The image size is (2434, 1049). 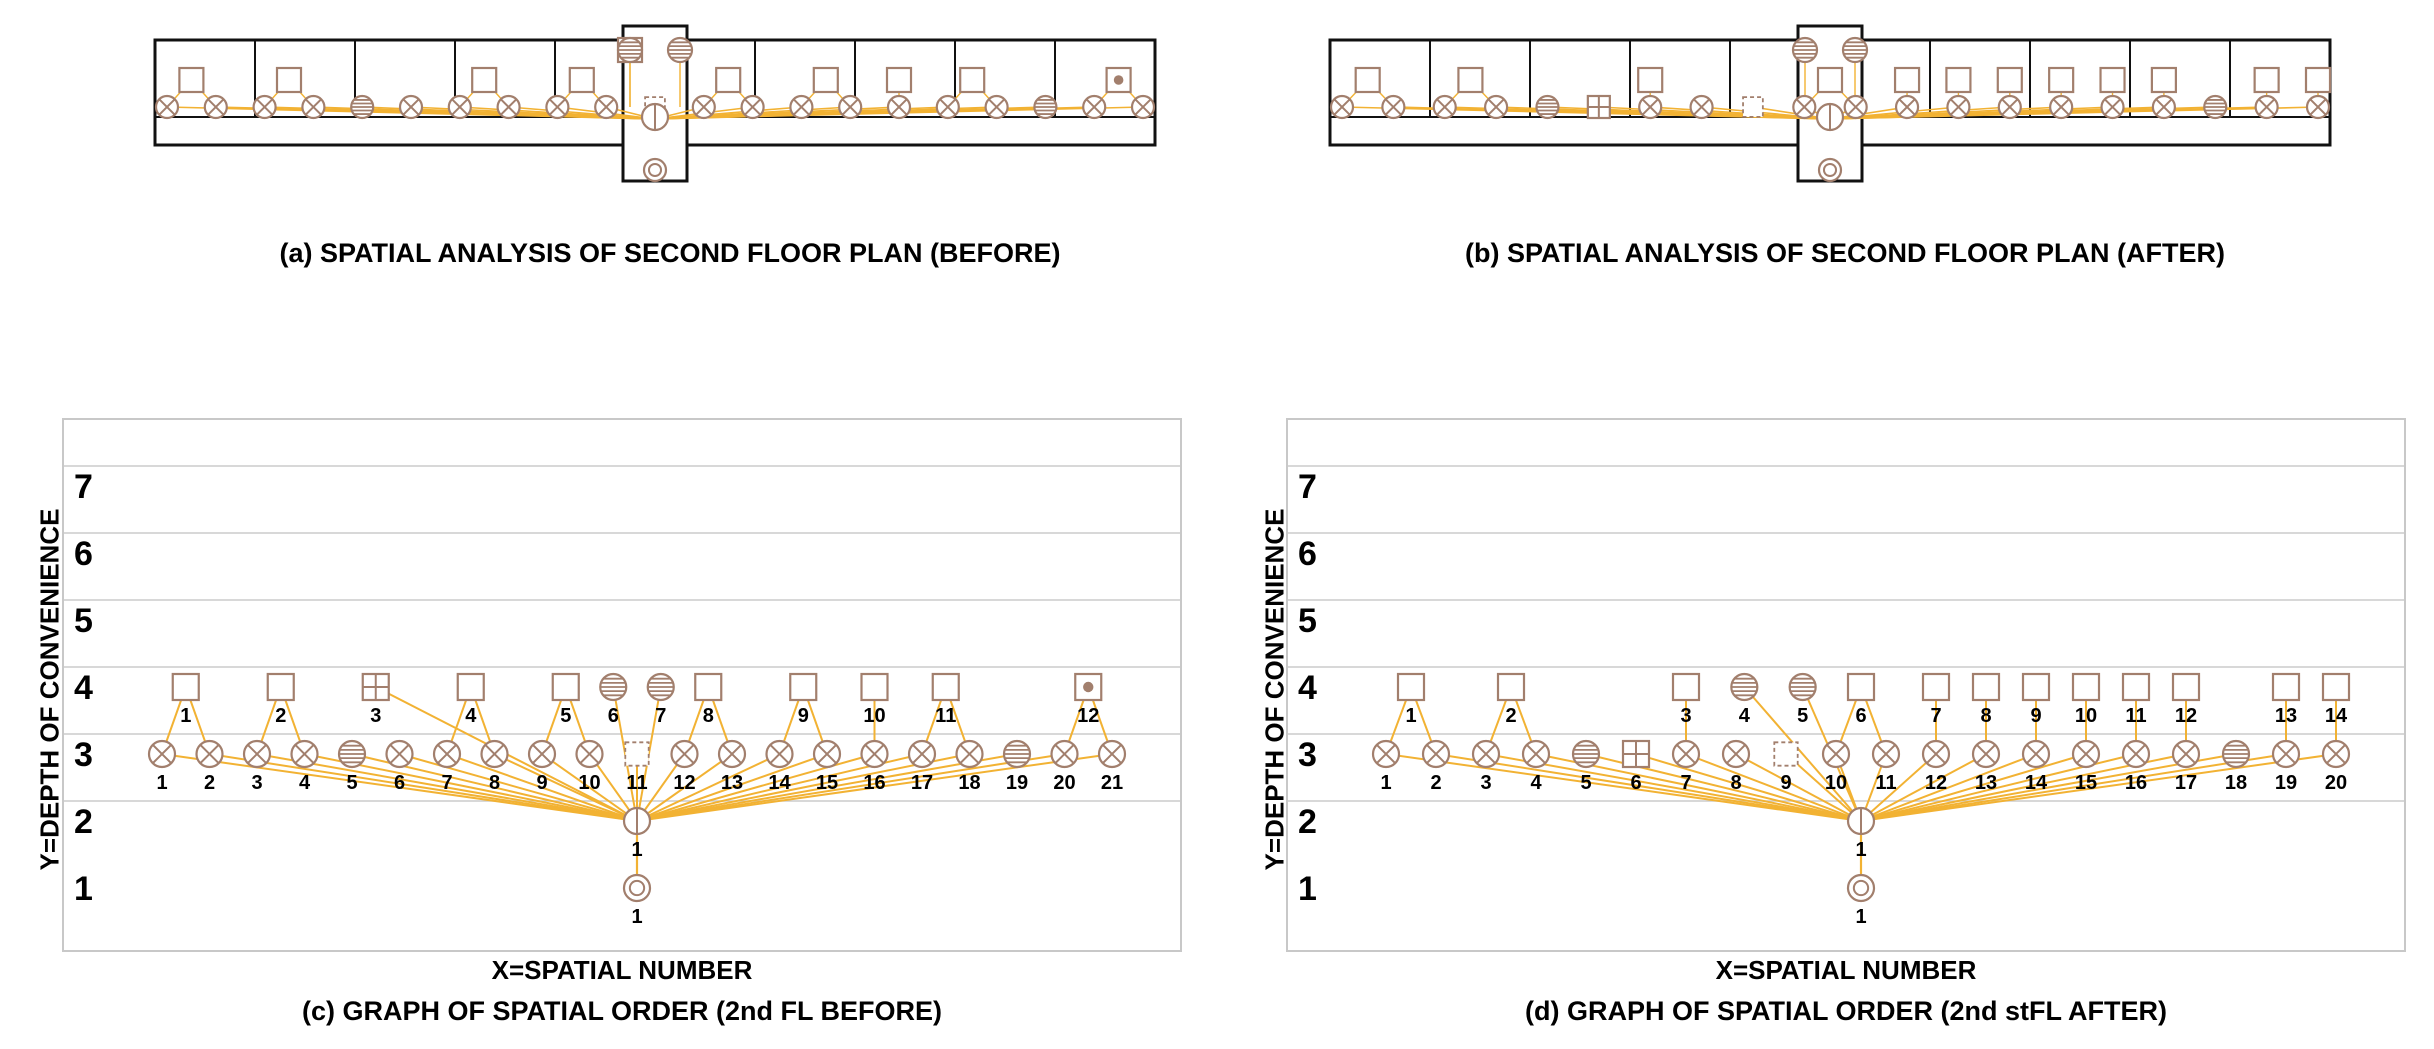 I want to click on y-tick-label: 4, so click(x=83, y=688).